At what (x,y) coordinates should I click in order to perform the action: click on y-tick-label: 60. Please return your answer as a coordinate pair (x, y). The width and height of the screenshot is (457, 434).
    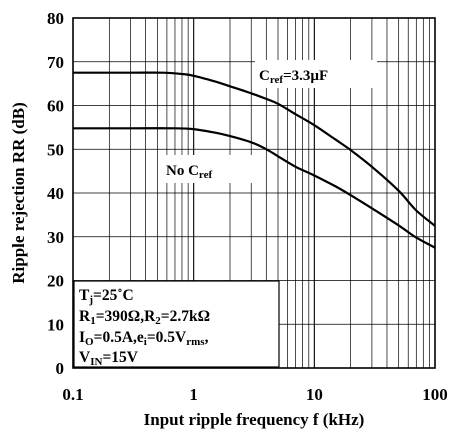
    Looking at the image, I should click on (55, 106).